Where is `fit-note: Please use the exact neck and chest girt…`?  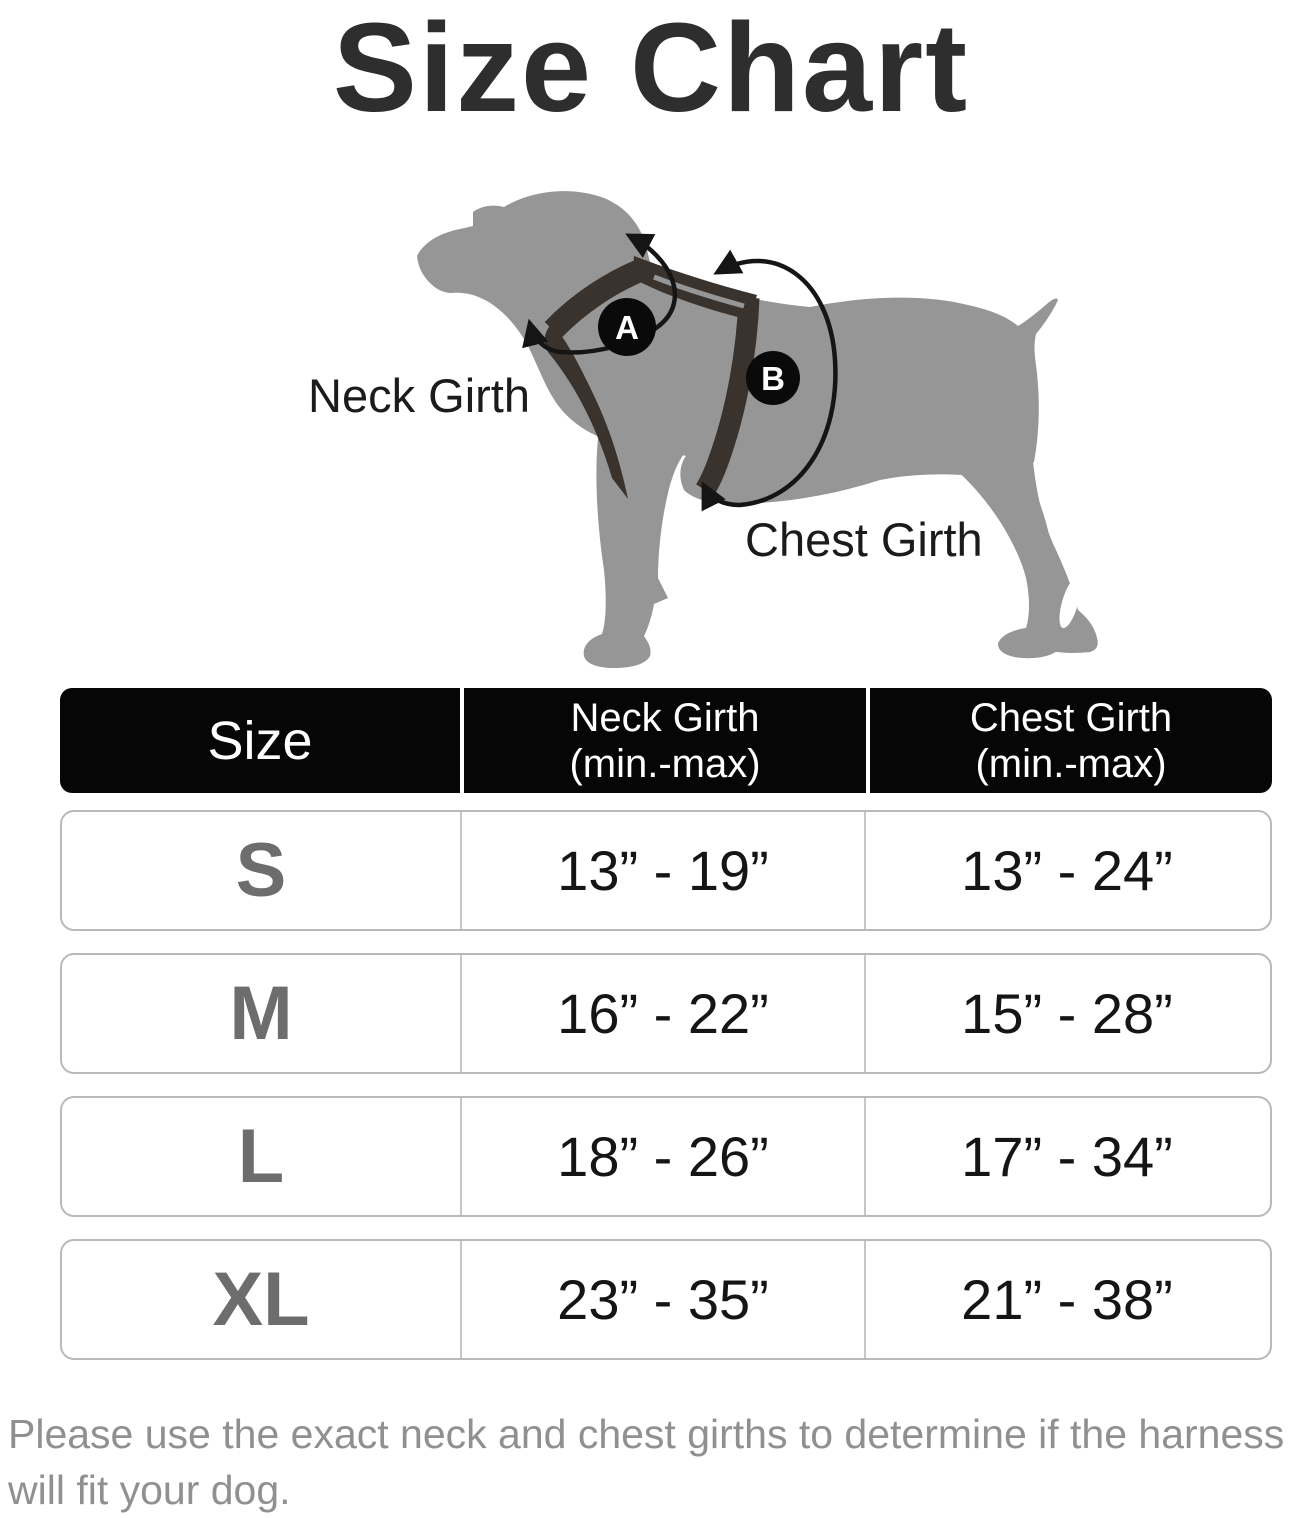
fit-note: Please use the exact neck and chest girt… is located at coordinates (653, 1462).